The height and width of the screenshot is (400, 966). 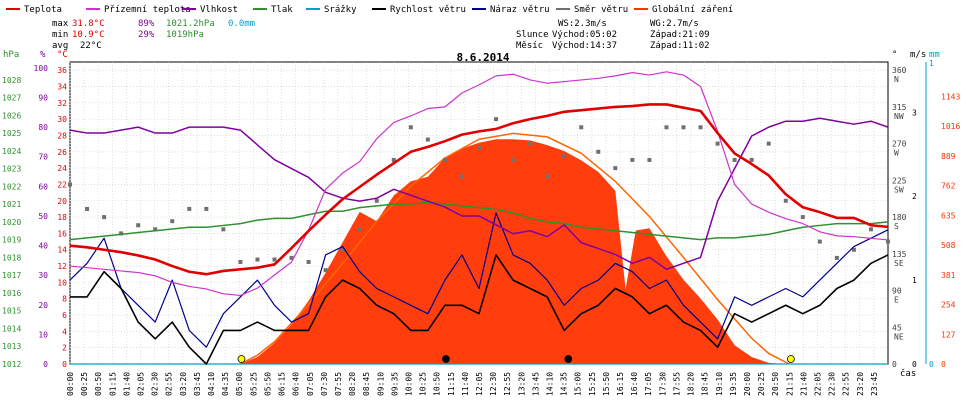 I want to click on pressure-tick-label: 1027, so click(x=11, y=98).